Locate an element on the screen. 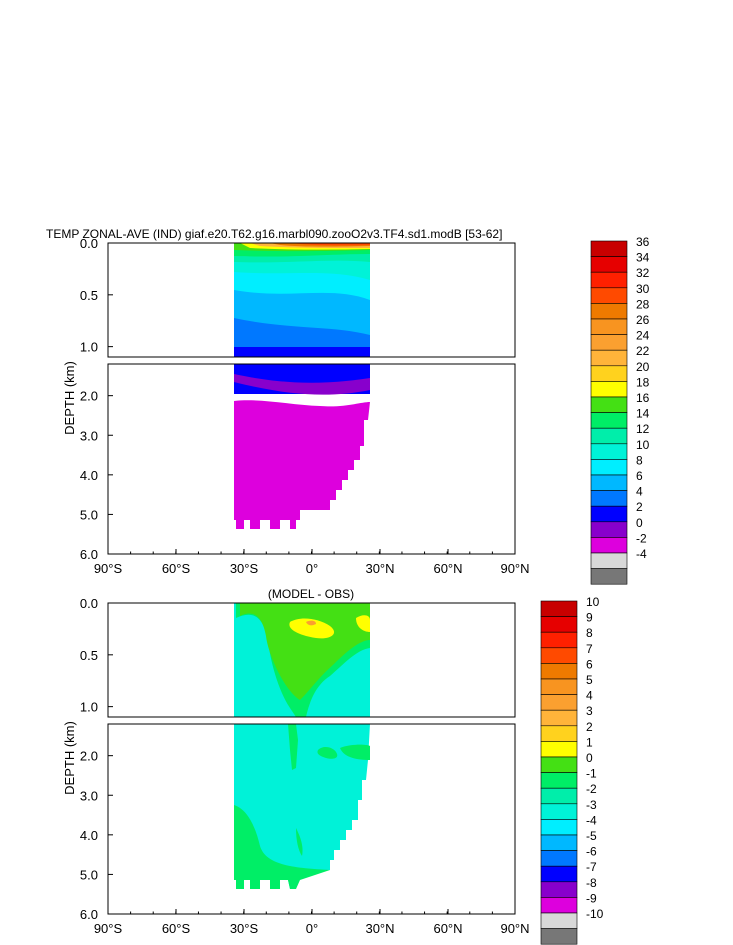  panel-2-lower is located at coordinates (302, 806).